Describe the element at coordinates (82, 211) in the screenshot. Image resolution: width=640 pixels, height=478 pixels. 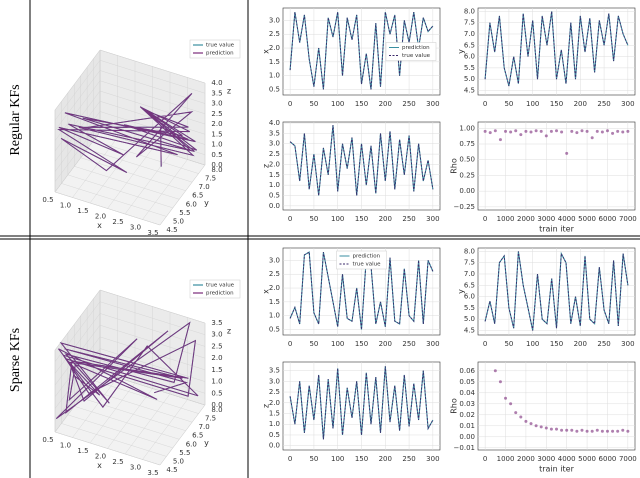
I see `x-tick-label: 1.5` at that location.